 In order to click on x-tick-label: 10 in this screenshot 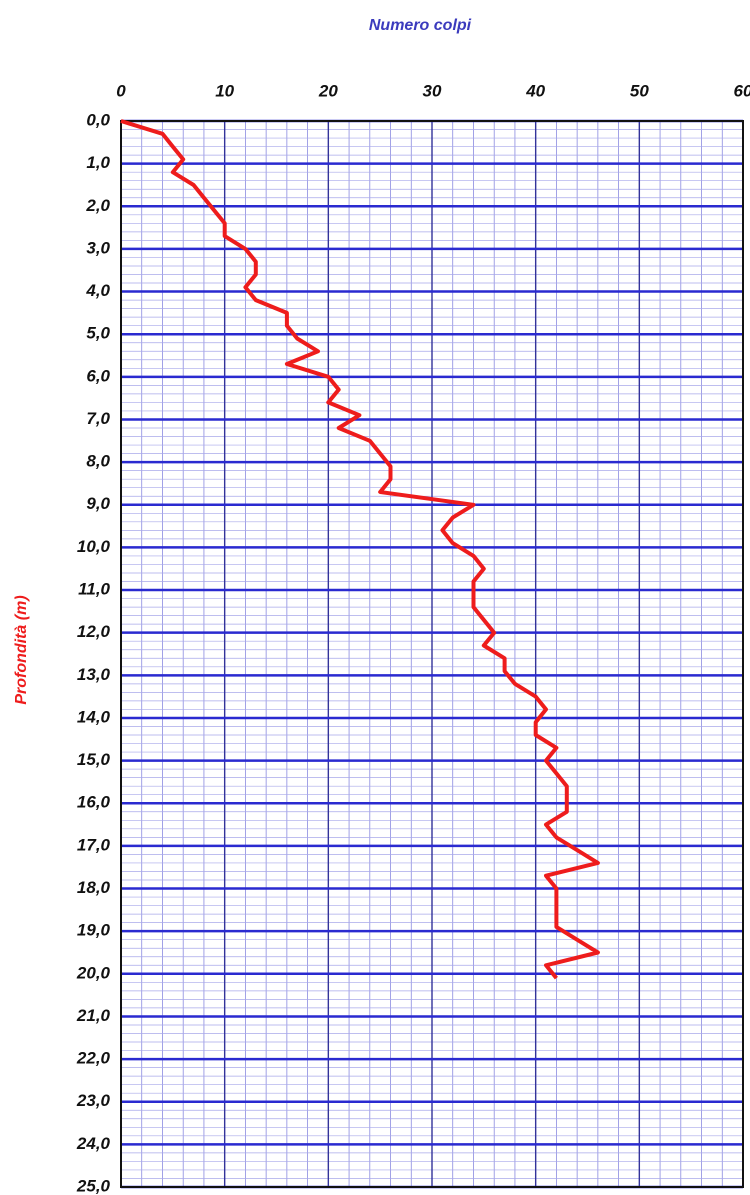, I will do `click(224, 90)`.